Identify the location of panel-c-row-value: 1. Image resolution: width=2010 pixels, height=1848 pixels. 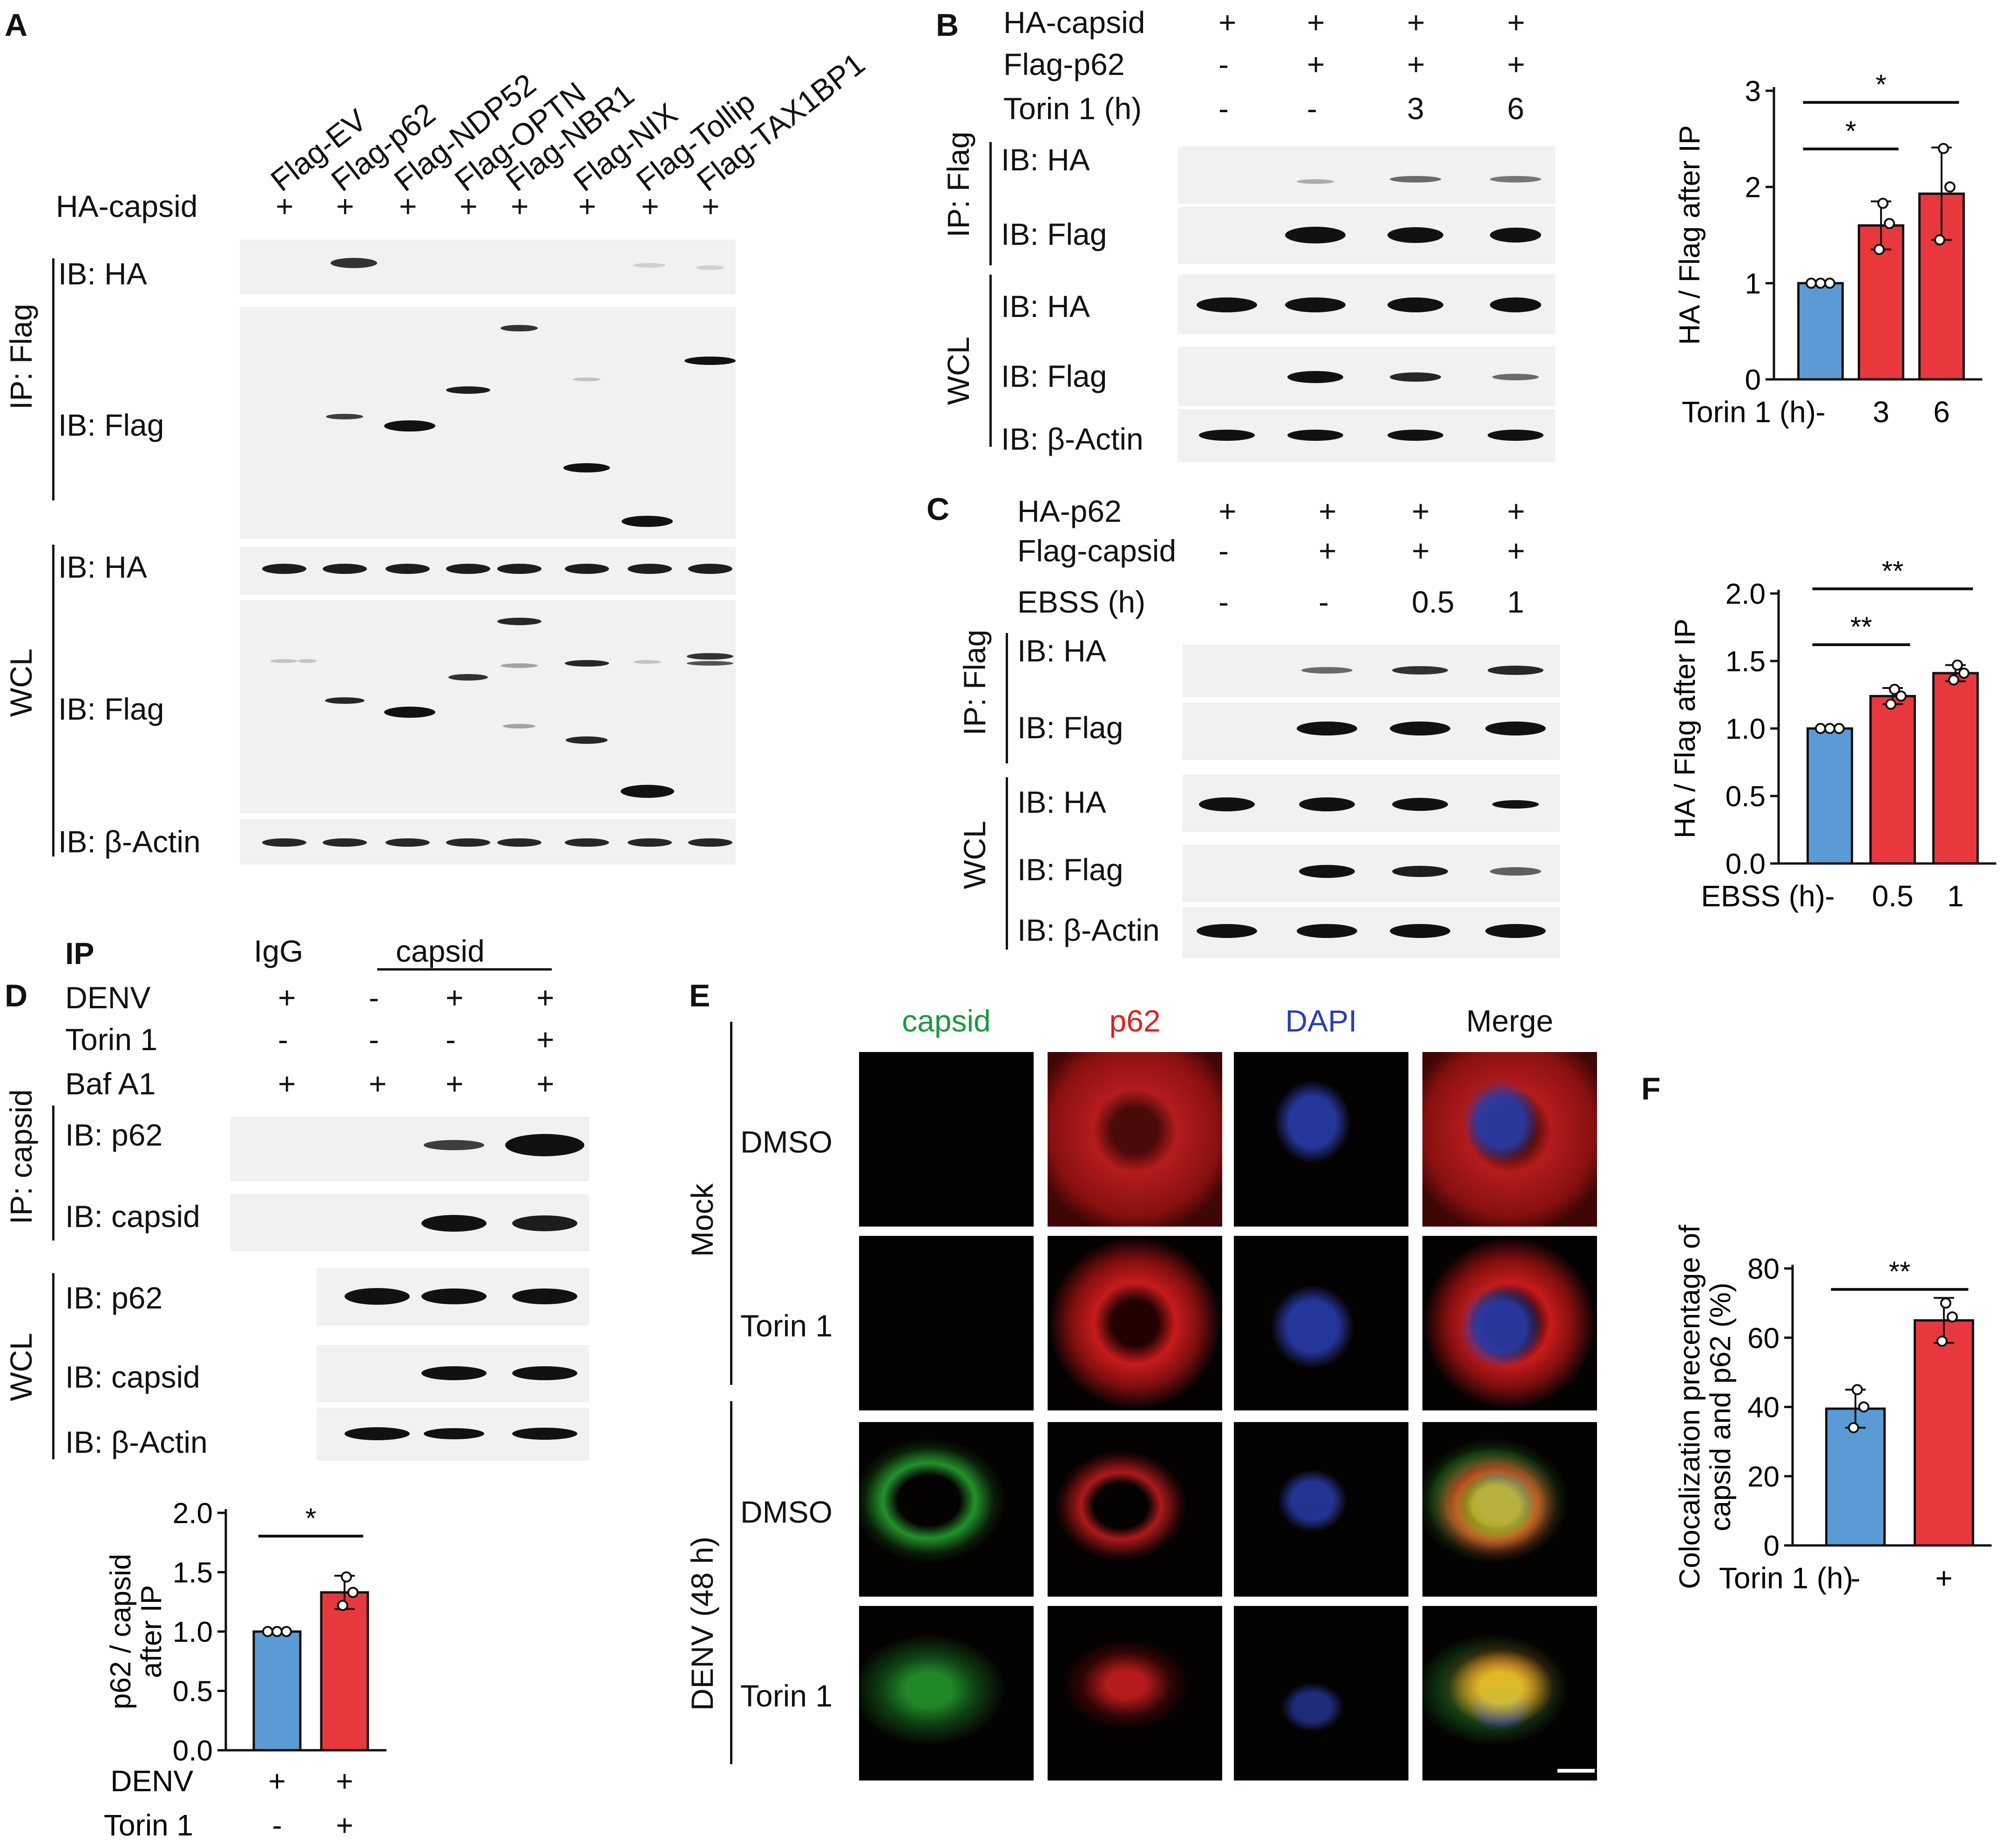
(1516, 602).